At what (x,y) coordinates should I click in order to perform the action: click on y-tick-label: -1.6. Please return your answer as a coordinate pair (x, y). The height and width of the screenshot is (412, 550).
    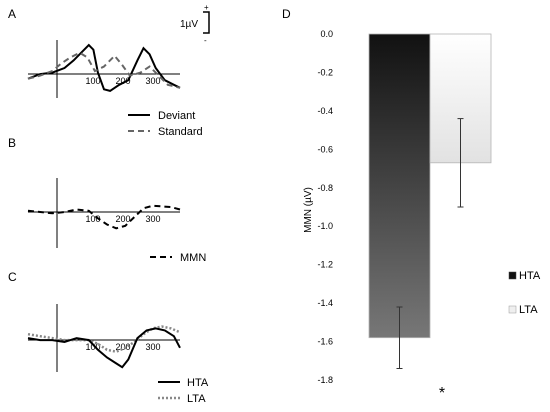
    Looking at the image, I should click on (325, 342).